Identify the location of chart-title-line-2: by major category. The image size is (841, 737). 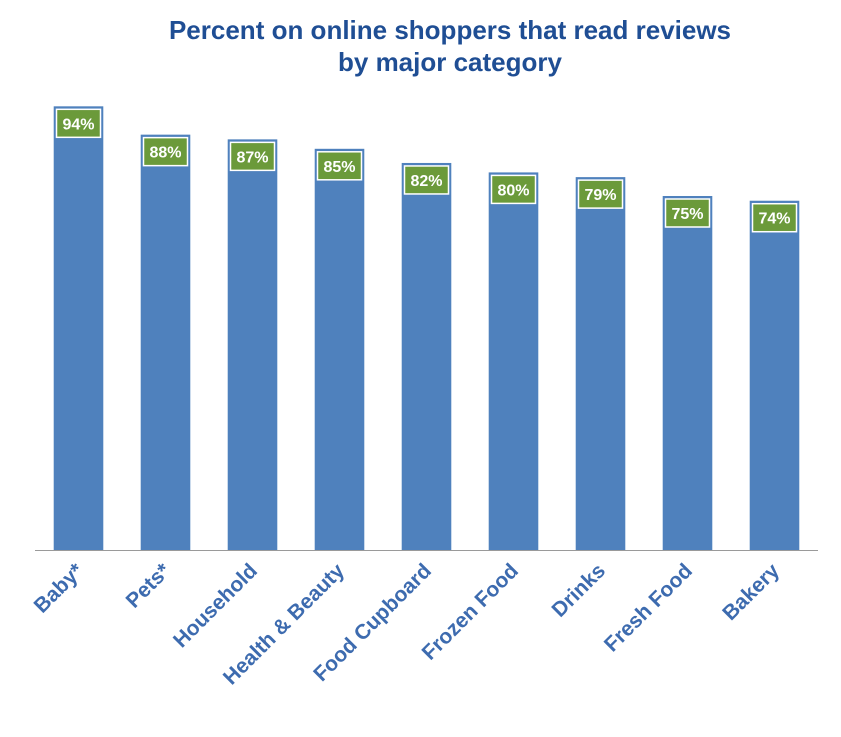
(450, 62).